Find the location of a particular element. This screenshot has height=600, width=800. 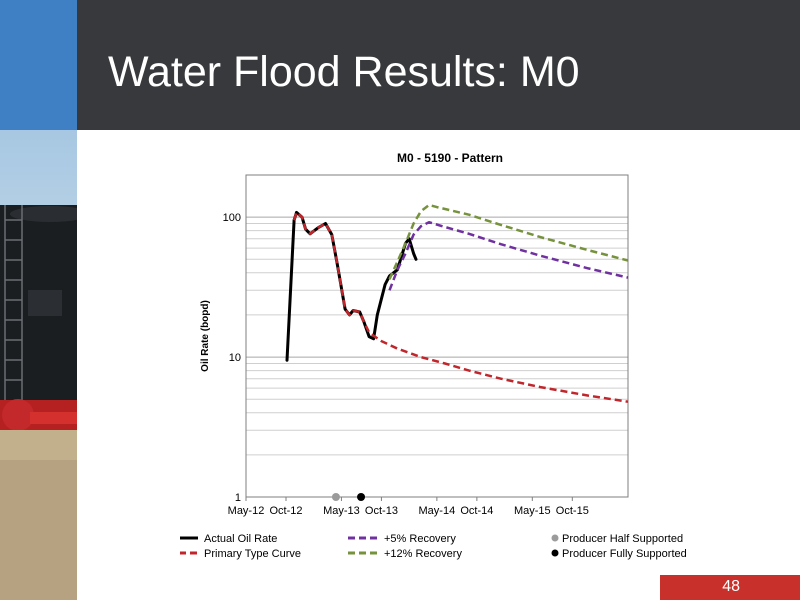

series-line-5-recovery is located at coordinates (508, 255).